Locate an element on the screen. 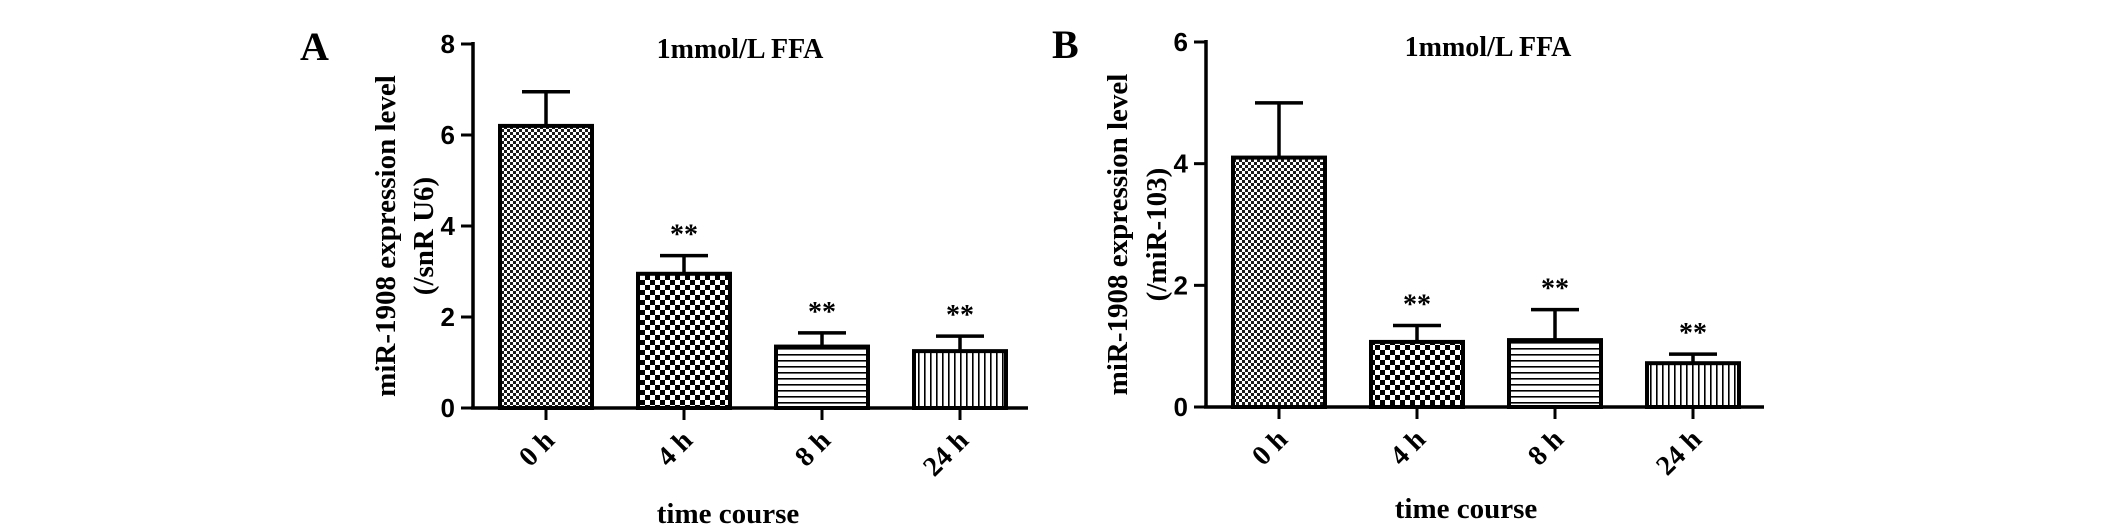  panel-letter: A is located at coordinates (314, 46).